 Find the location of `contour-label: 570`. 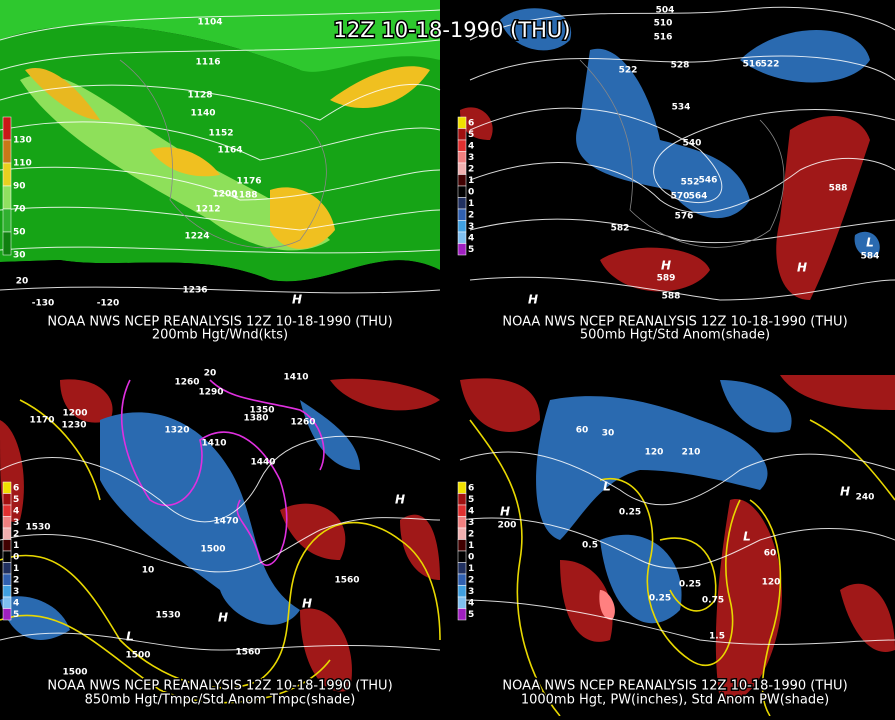

contour-label: 570 is located at coordinates (680, 197).